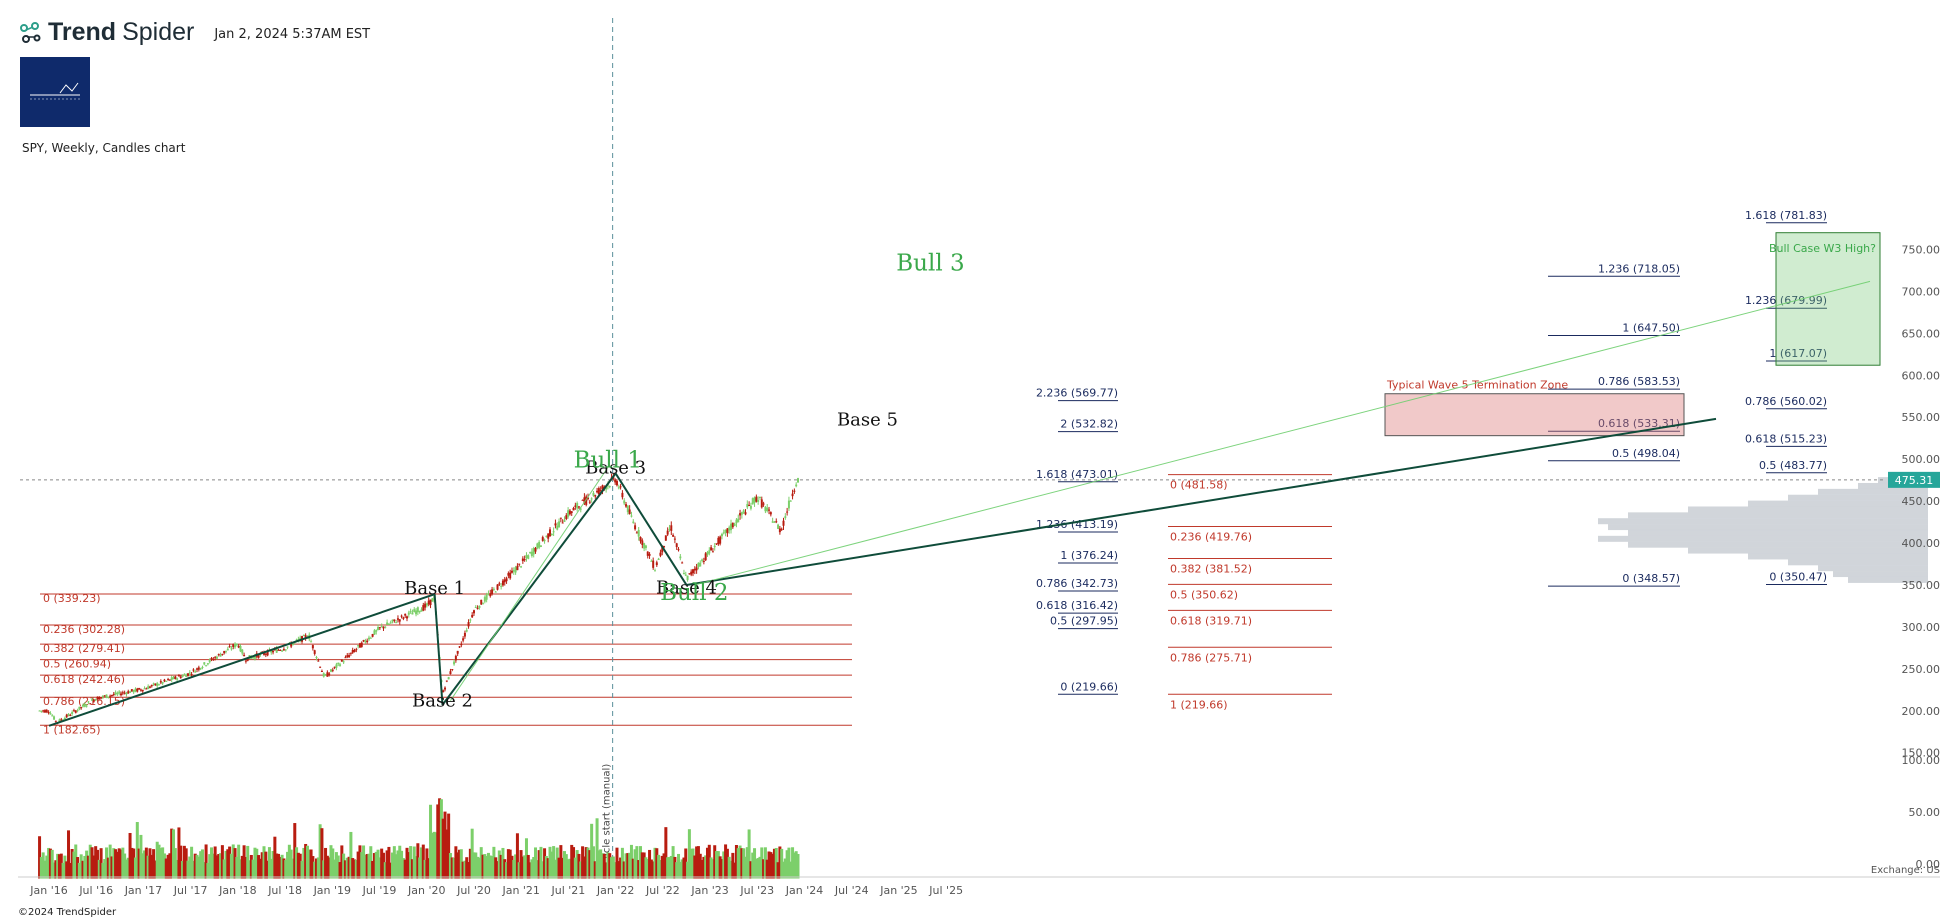 The width and height of the screenshot is (1950, 919). I want to click on wave5-zone-label: Typical Wave 5 Termination Zone, so click(1477, 385).